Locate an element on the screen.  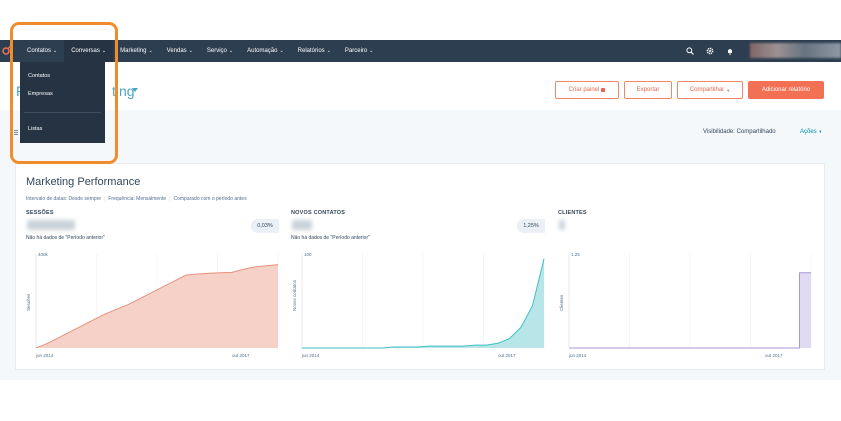
metric-contacts-note: Não há dados de "Período anterior" is located at coordinates (330, 238).